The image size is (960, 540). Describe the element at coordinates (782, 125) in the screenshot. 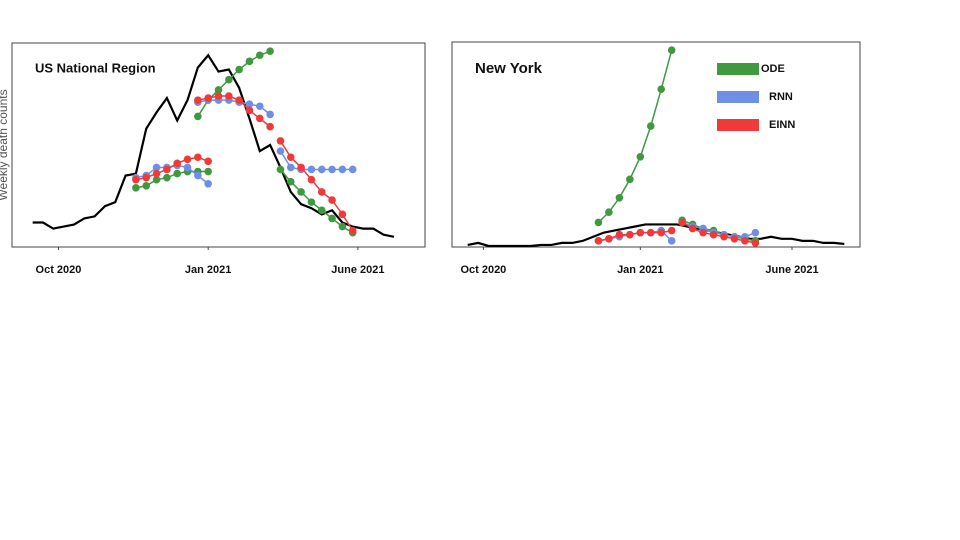

I see `legend-label: EINN` at that location.